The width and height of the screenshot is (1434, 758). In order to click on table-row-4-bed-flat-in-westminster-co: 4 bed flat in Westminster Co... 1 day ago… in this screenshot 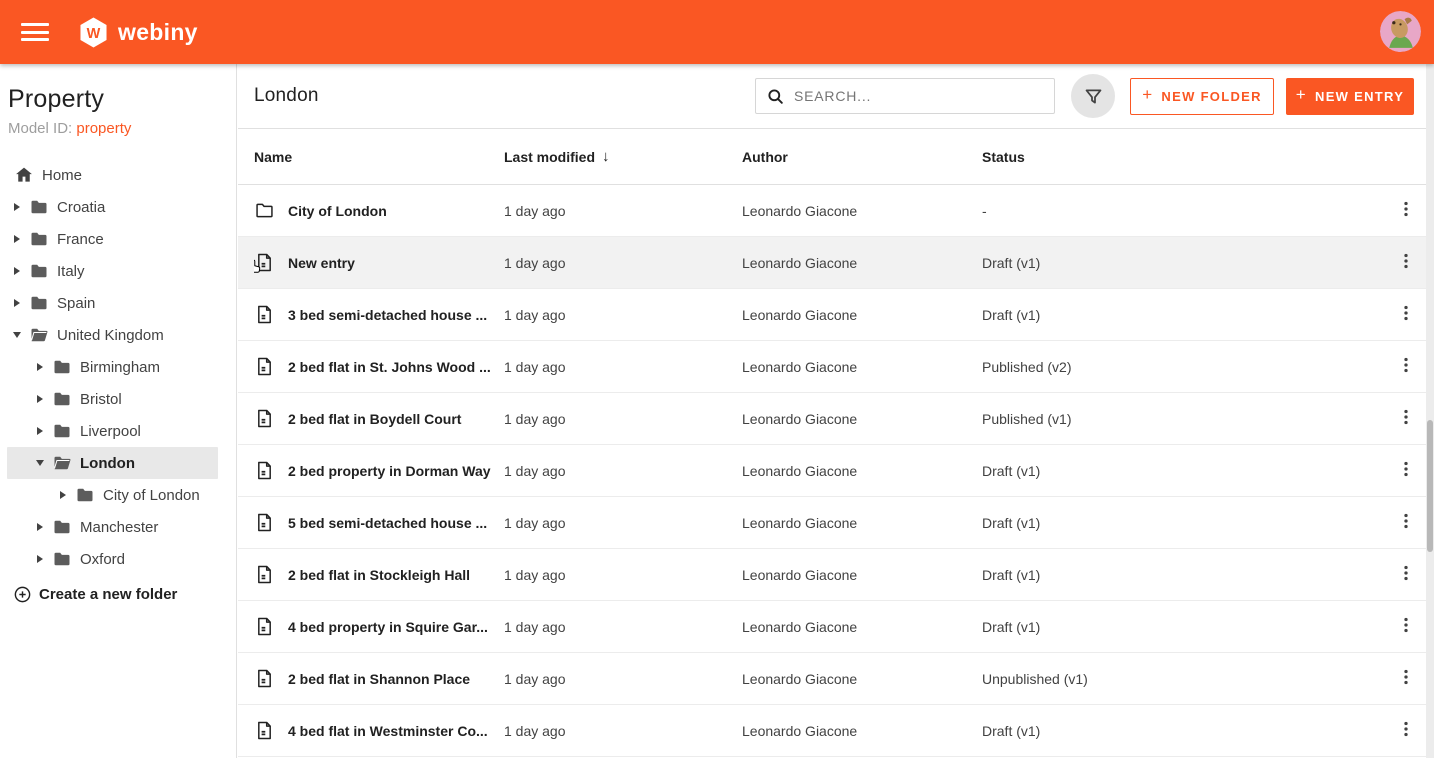, I will do `click(836, 731)`.